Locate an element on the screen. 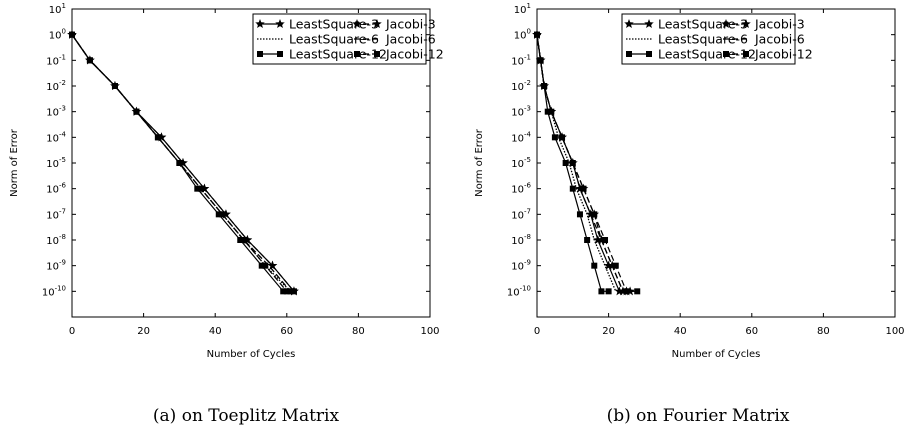 This screenshot has height=435, width=906. y-tick-label: 10⁻⁴ is located at coordinates (521, 137).